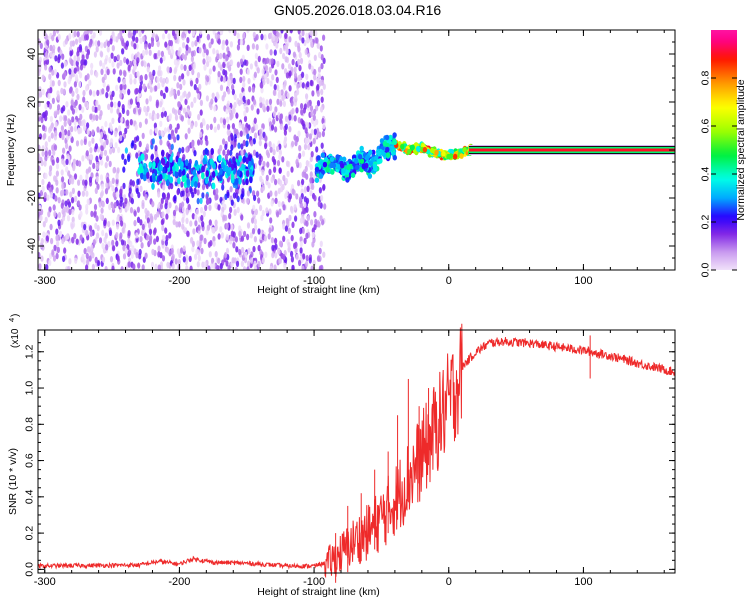 Image resolution: width=750 pixels, height=600 pixels. I want to click on y-tick-label: 1.0, so click(30, 388).